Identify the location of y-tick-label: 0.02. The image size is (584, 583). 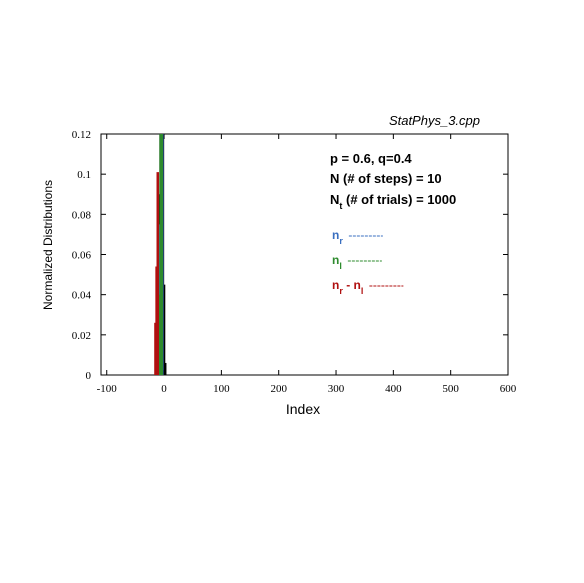
(81, 336).